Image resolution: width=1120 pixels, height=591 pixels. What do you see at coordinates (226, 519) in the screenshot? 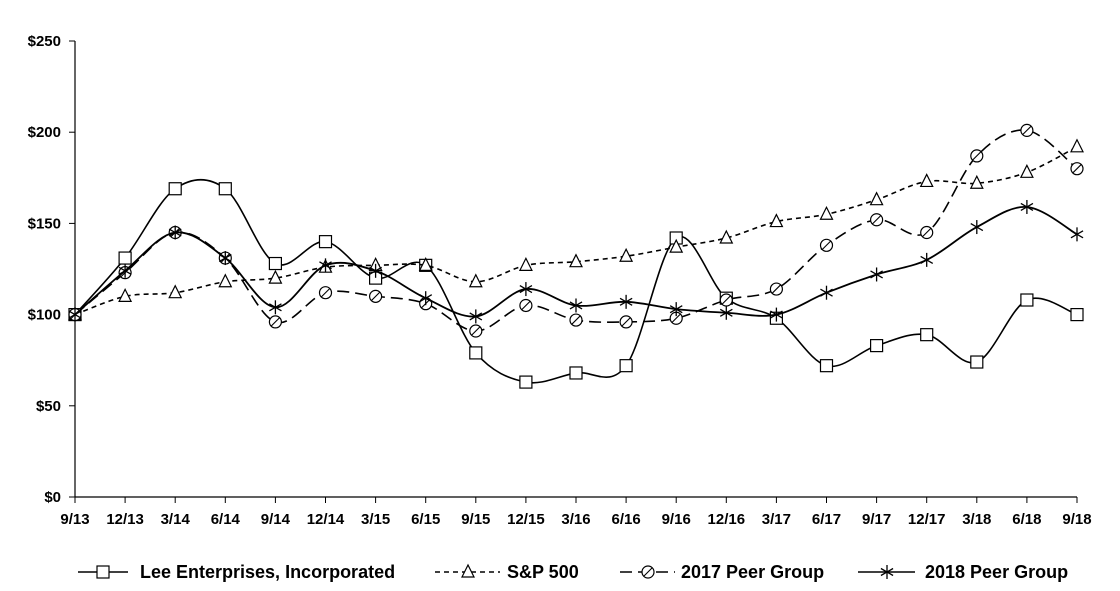
I see `x-tick-label: 6/14` at bounding box center [226, 519].